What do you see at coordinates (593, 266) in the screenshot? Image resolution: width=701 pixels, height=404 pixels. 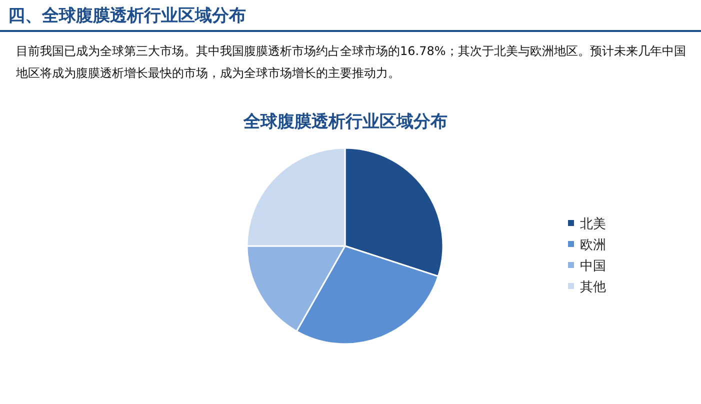 I see `legend-label: 中国` at bounding box center [593, 266].